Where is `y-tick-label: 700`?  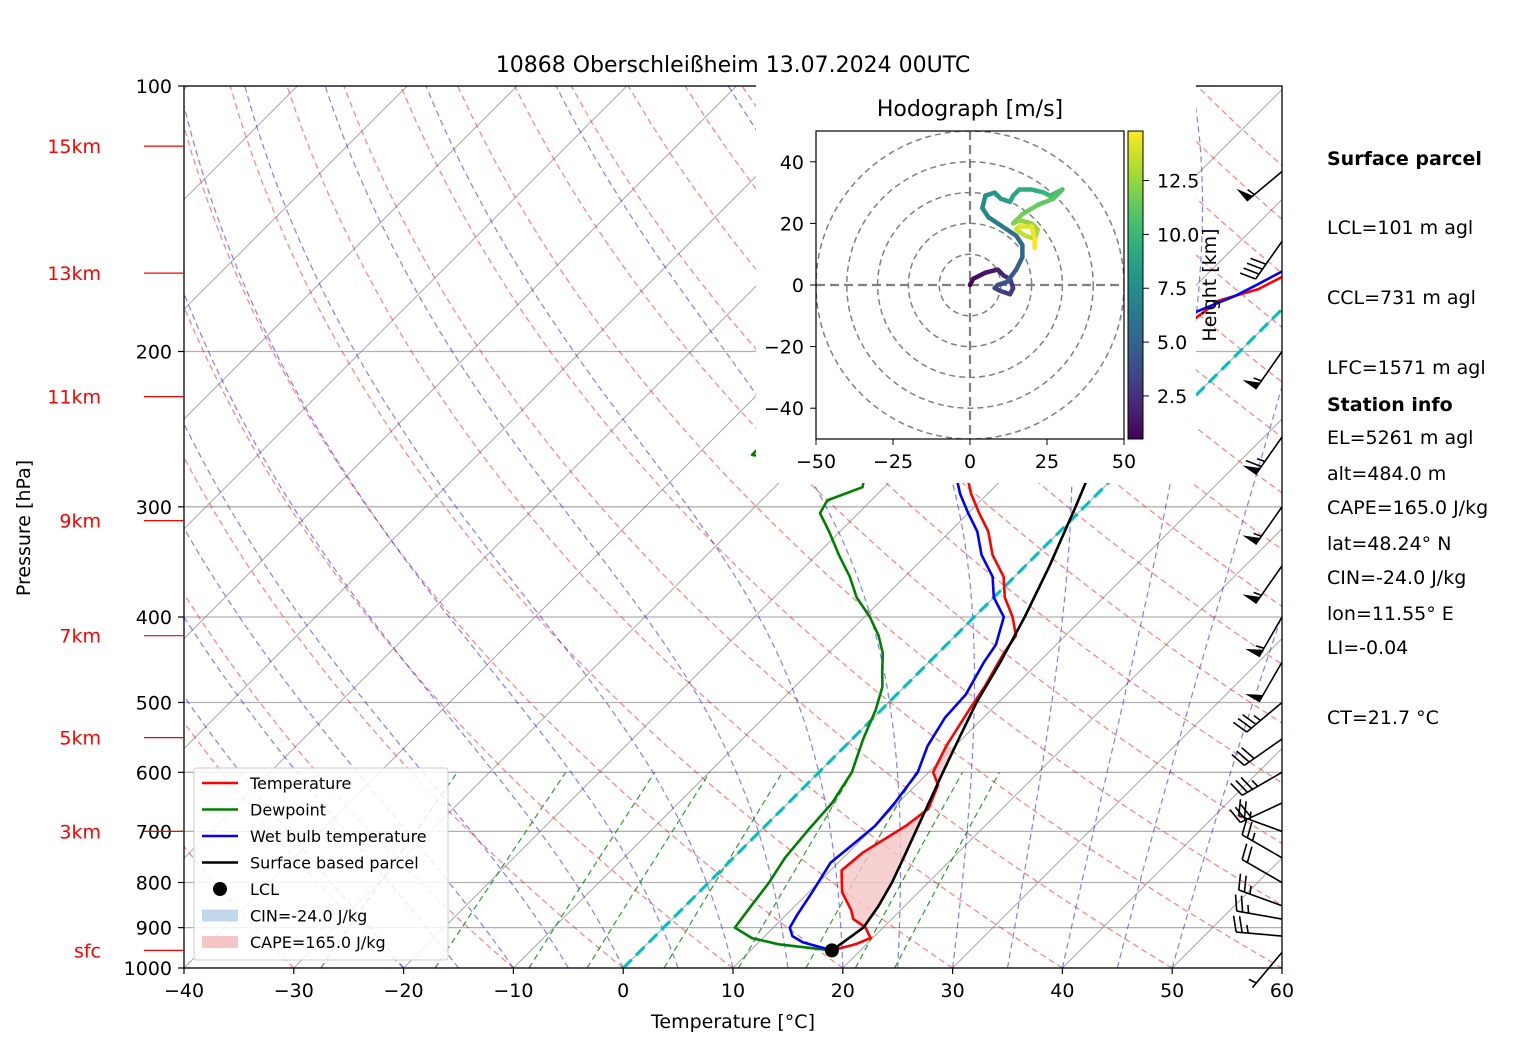 y-tick-label: 700 is located at coordinates (154, 832).